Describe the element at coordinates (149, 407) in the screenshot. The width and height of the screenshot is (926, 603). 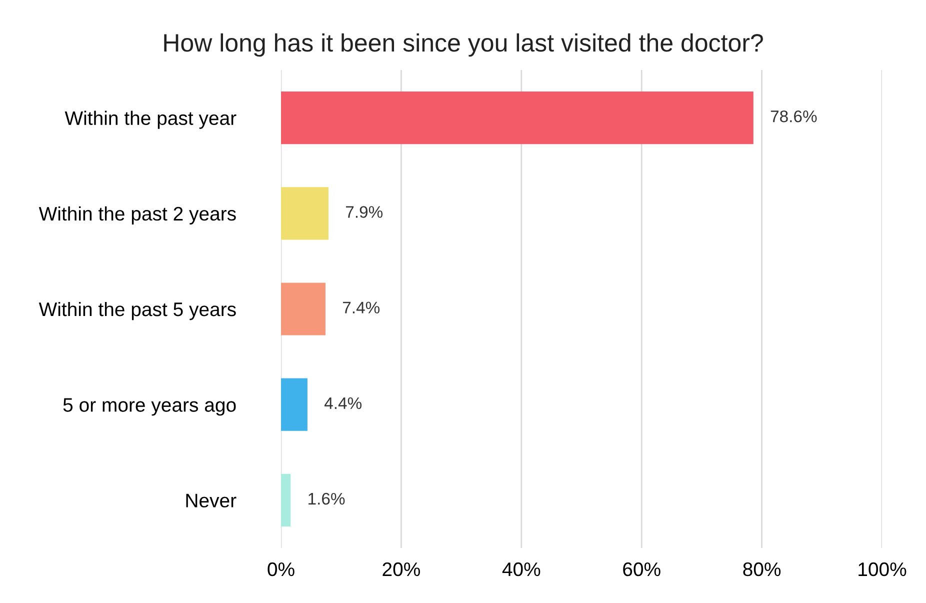
I see `y-tick-label: 5 or more years ago` at that location.